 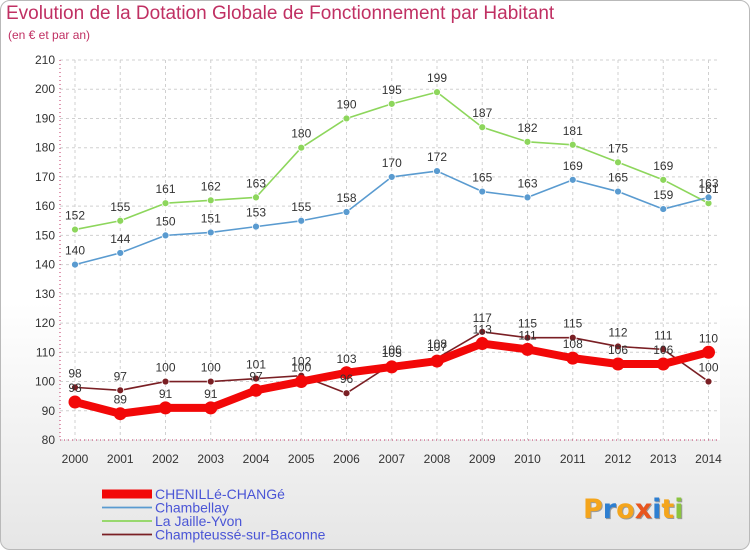 I want to click on chart-subtitle: (en € et par an), so click(x=49, y=35).